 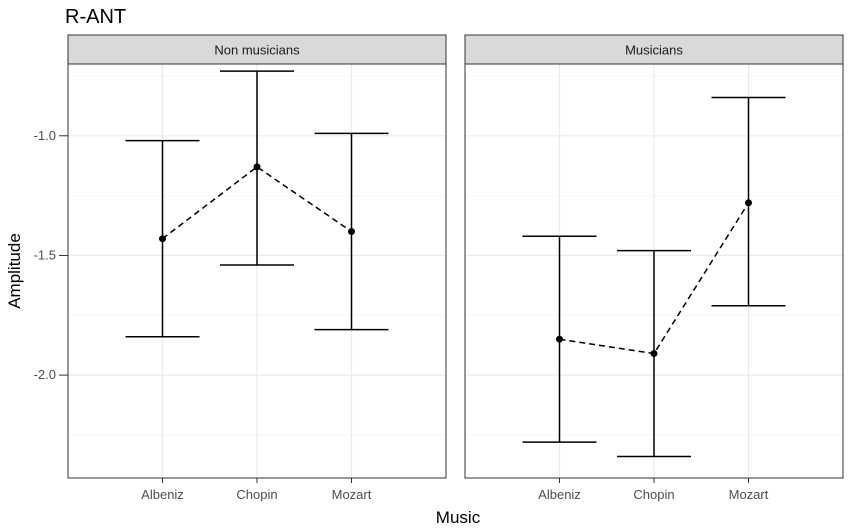 What do you see at coordinates (45, 374) in the screenshot?
I see `y-tick-label: -2.0` at bounding box center [45, 374].